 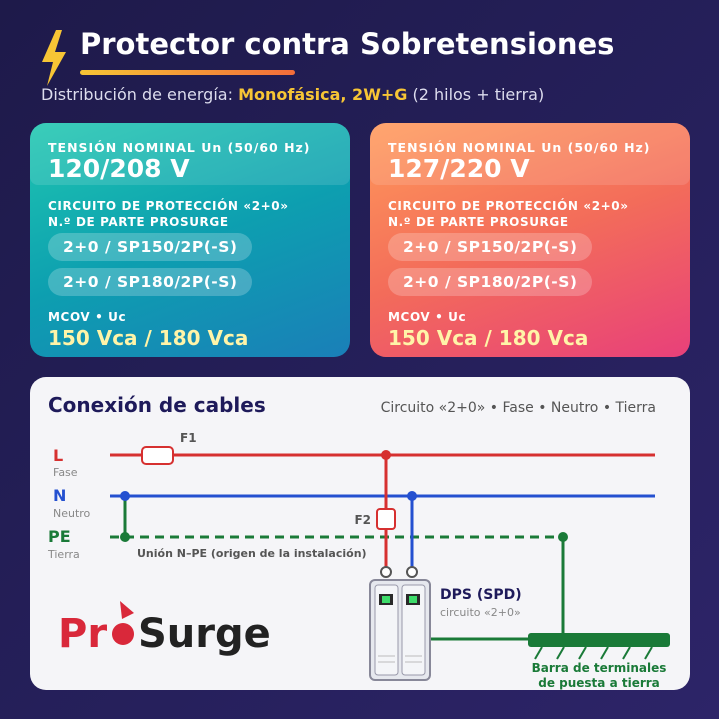 I want to click on diagram-legend: Circuito «2+0» • Fase • Neutro • Tierra, so click(x=518, y=408).